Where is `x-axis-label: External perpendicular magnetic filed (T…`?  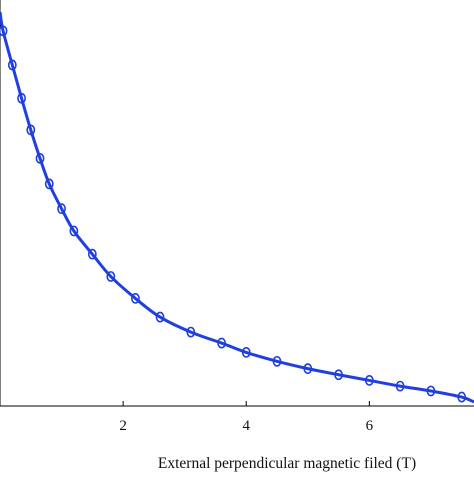
x-axis-label: External perpendicular magnetic filed (T… is located at coordinates (287, 463).